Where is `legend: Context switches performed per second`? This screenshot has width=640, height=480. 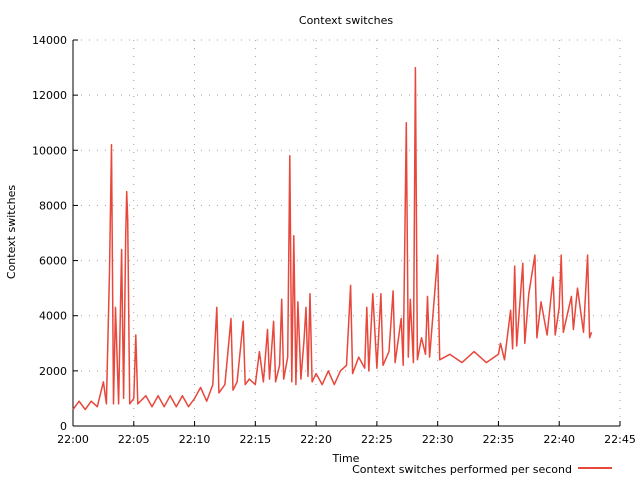
legend: Context switches performed per second is located at coordinates (482, 469).